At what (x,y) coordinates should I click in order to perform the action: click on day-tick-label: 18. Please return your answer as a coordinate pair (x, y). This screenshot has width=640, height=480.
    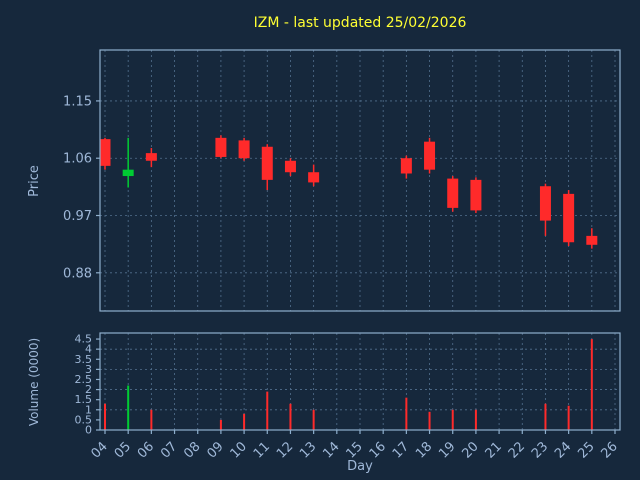
    Looking at the image, I should click on (424, 450).